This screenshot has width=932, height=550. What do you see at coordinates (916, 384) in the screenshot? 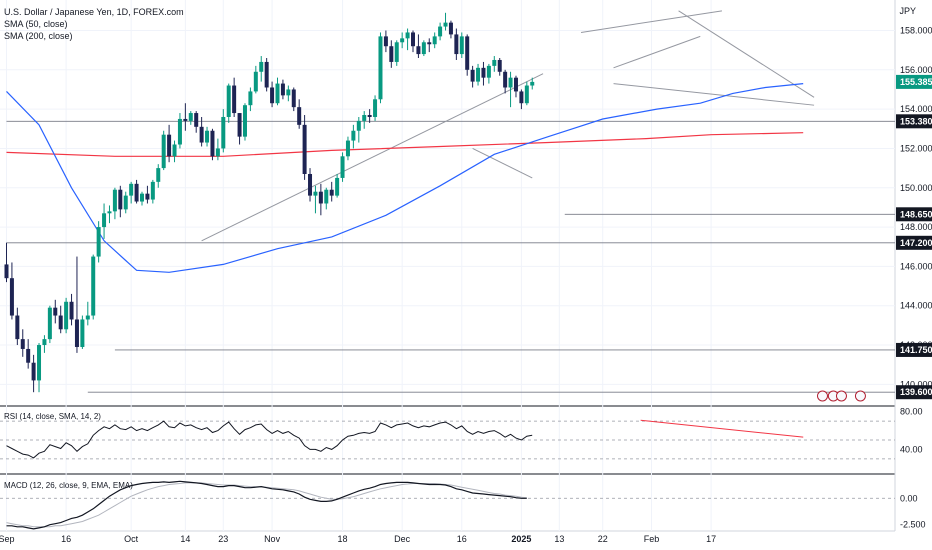
I see `price-tick-label: 140.000` at bounding box center [916, 384].